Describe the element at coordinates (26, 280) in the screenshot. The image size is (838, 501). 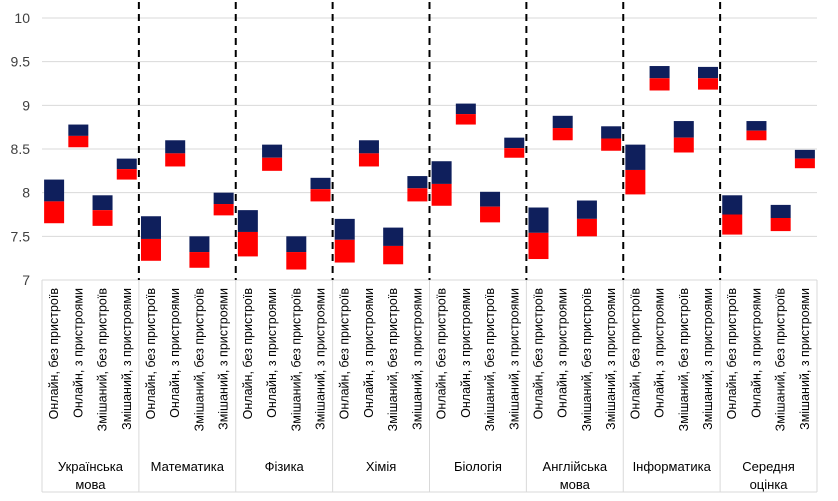
I see `y-tick-label: 7` at that location.